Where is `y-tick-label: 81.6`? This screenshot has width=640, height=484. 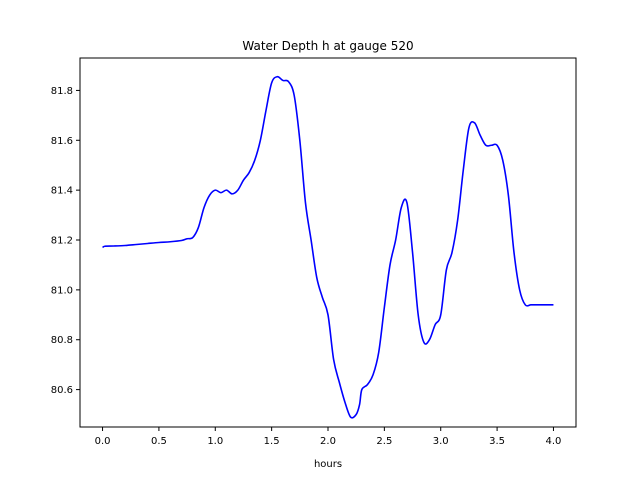
y-tick-label: 81.6 is located at coordinates (62, 141).